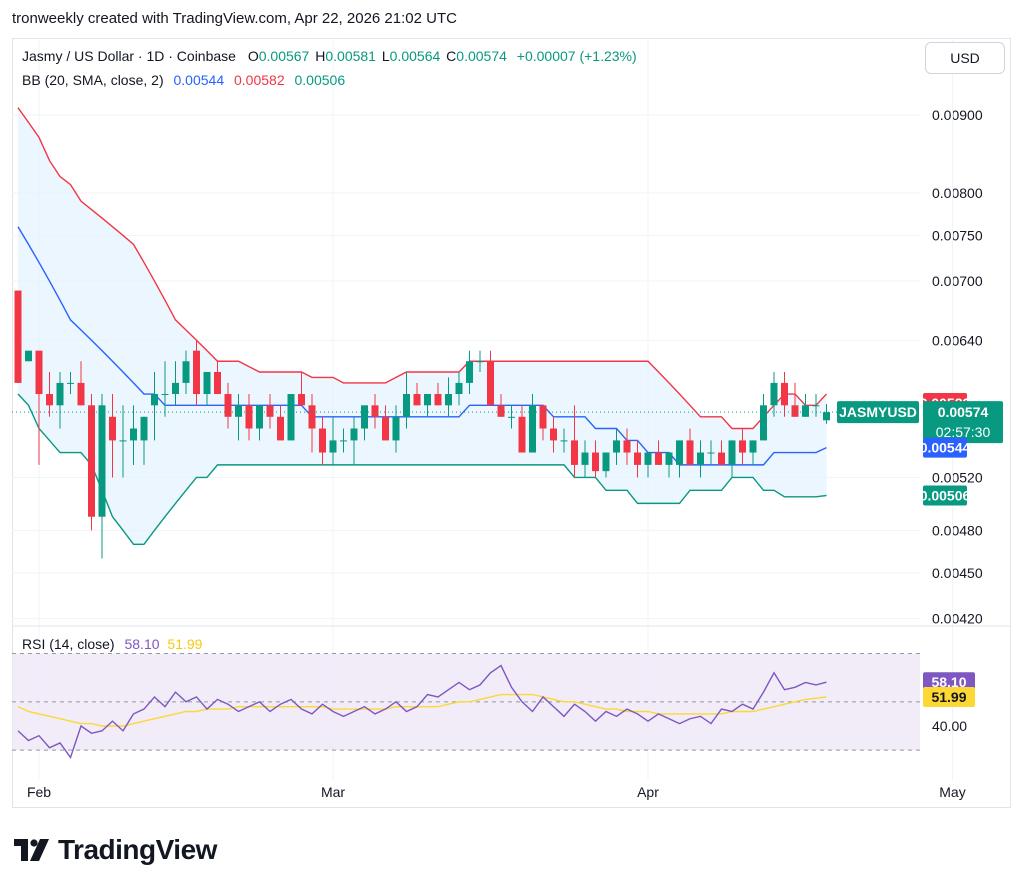  What do you see at coordinates (576, 56) in the screenshot?
I see `change-value: +0.00007 (+1.23%)` at bounding box center [576, 56].